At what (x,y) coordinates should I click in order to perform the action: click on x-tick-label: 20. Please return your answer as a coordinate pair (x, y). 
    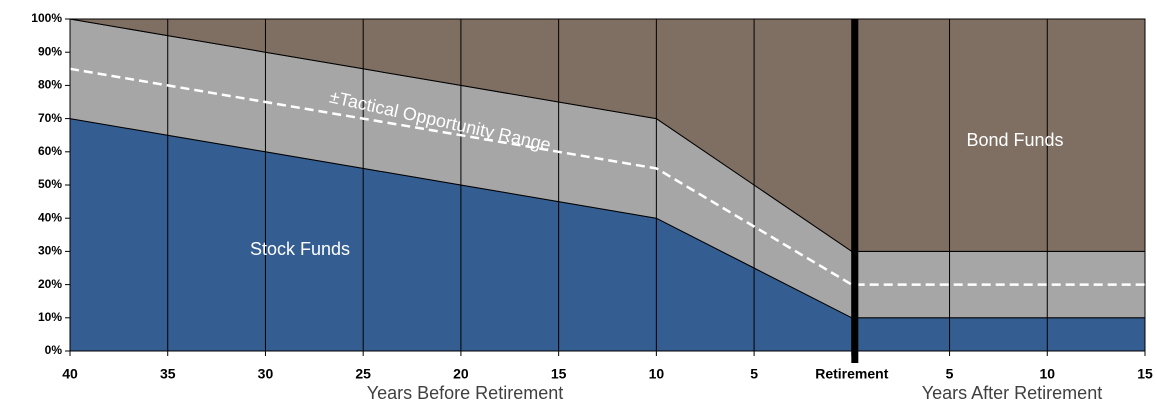
    Looking at the image, I should click on (461, 374).